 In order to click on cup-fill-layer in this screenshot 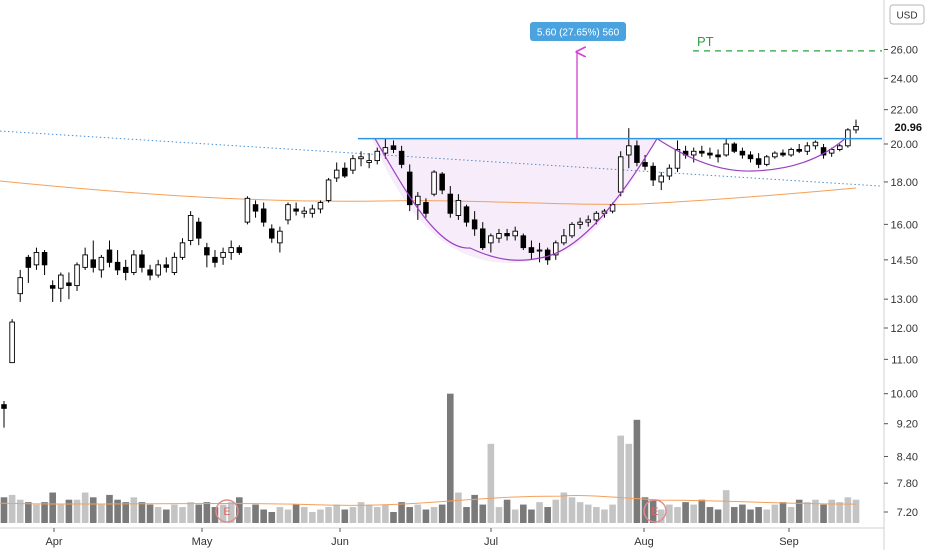, I will do `click(514, 200)`.